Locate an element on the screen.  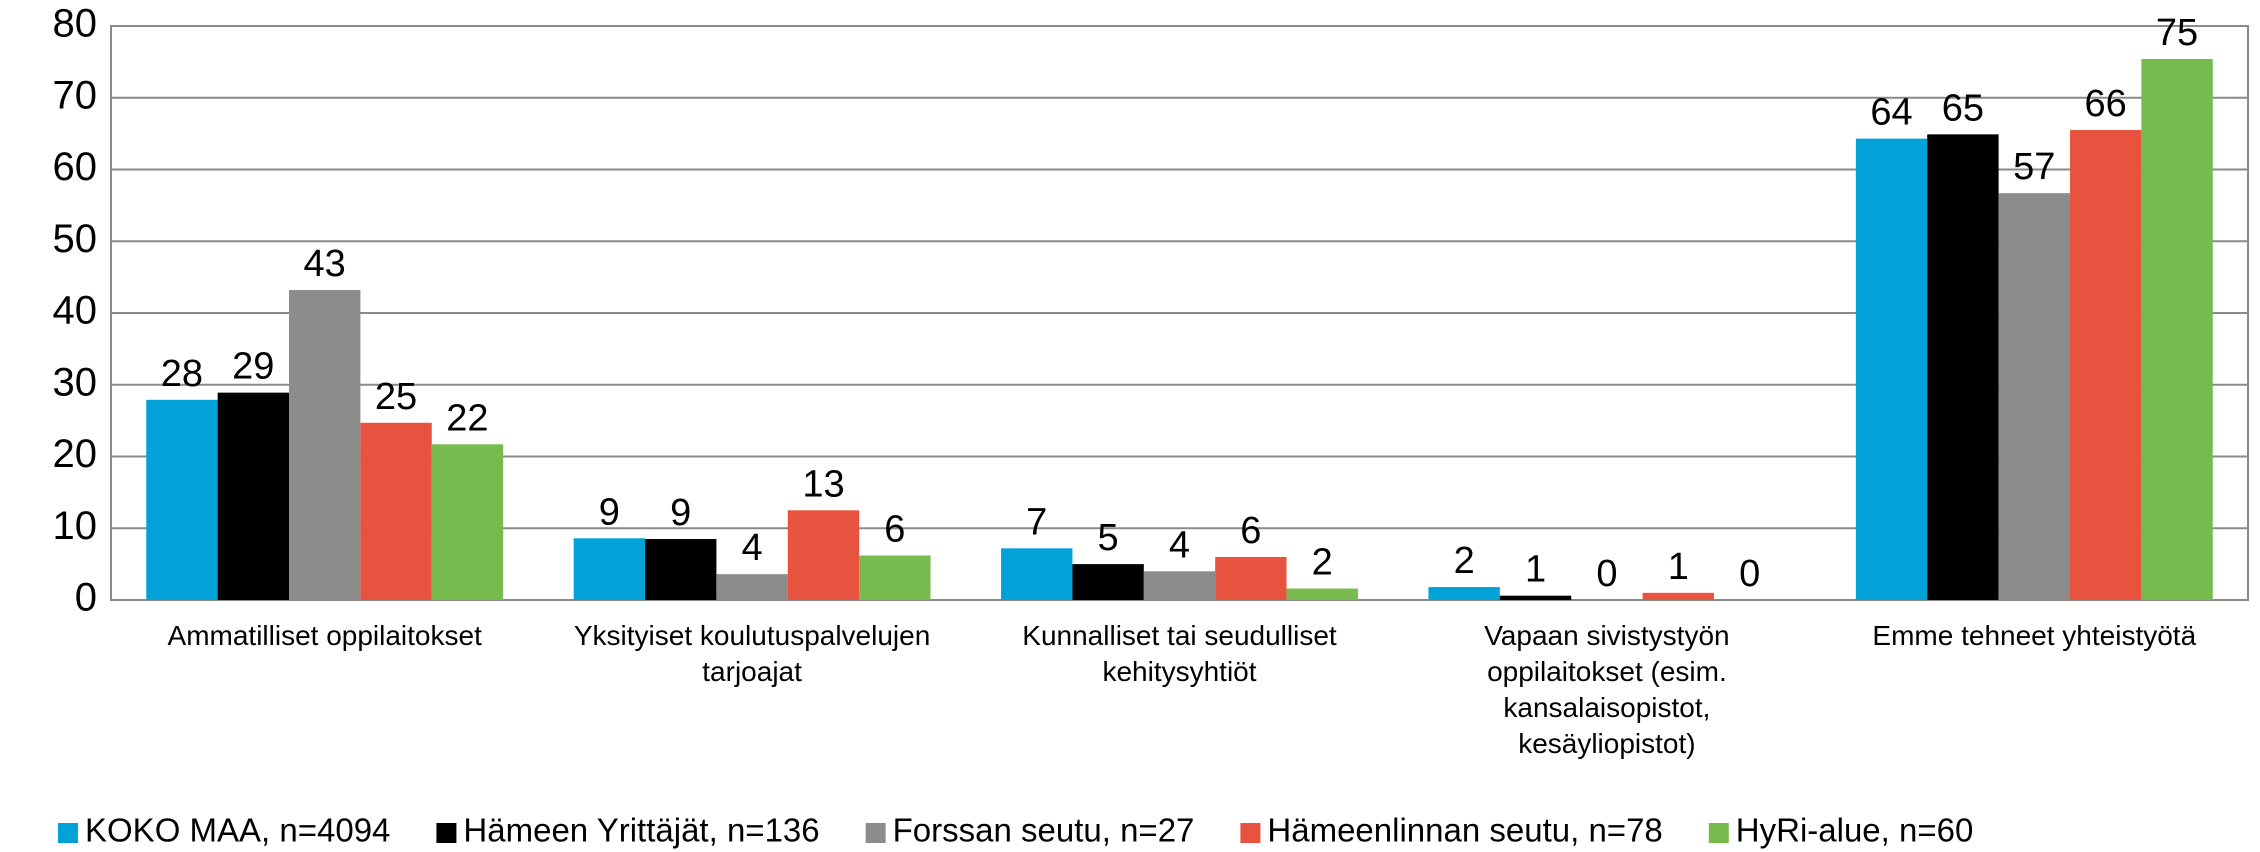
data-label: 13 is located at coordinates (823, 484).